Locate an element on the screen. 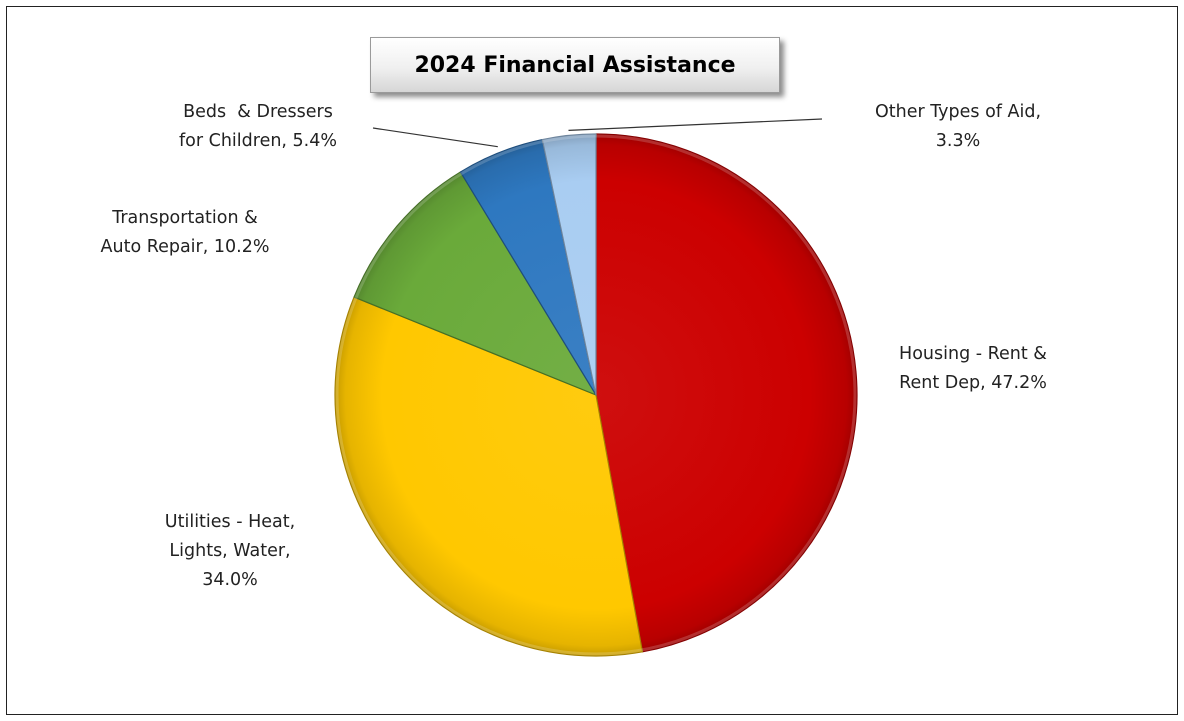 The width and height of the screenshot is (1184, 721). leader-line-beds-dressers is located at coordinates (435, 137).